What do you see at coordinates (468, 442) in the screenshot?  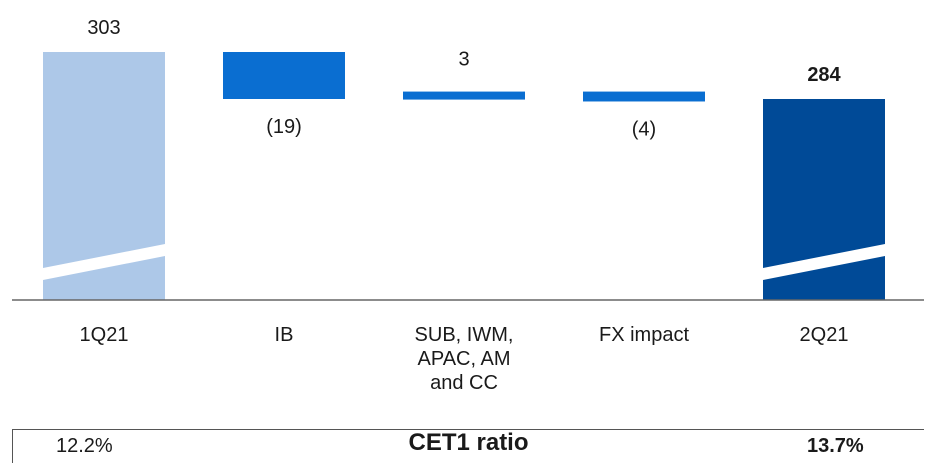 I see `cet1-ratio-label: CET1 ratio` at bounding box center [468, 442].